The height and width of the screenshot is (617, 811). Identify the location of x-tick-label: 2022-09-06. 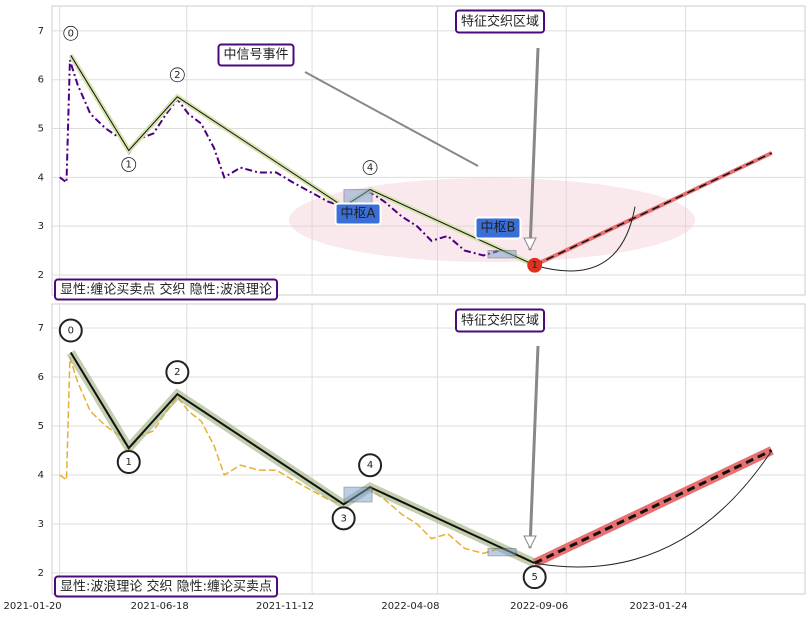
(539, 606).